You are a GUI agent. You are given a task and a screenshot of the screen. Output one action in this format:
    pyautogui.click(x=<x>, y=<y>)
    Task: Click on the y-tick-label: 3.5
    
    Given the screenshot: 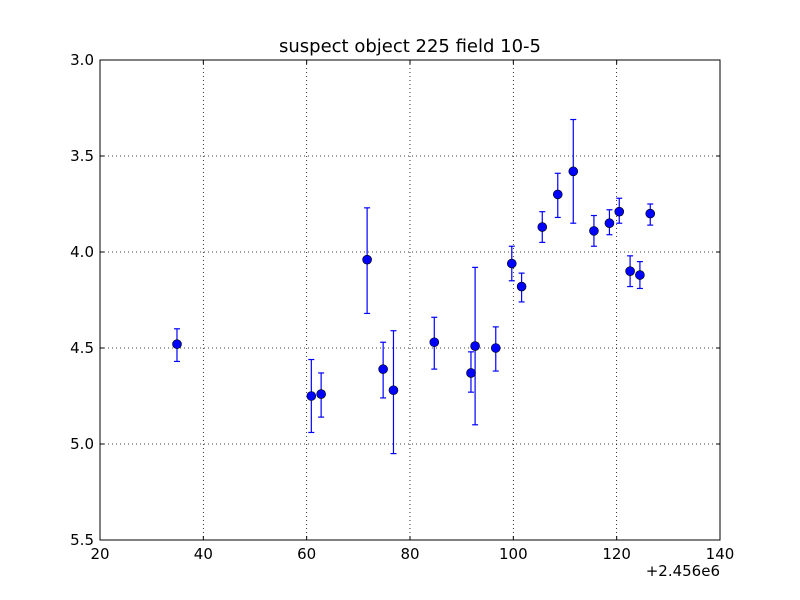 What is the action you would take?
    pyautogui.click(x=82, y=156)
    